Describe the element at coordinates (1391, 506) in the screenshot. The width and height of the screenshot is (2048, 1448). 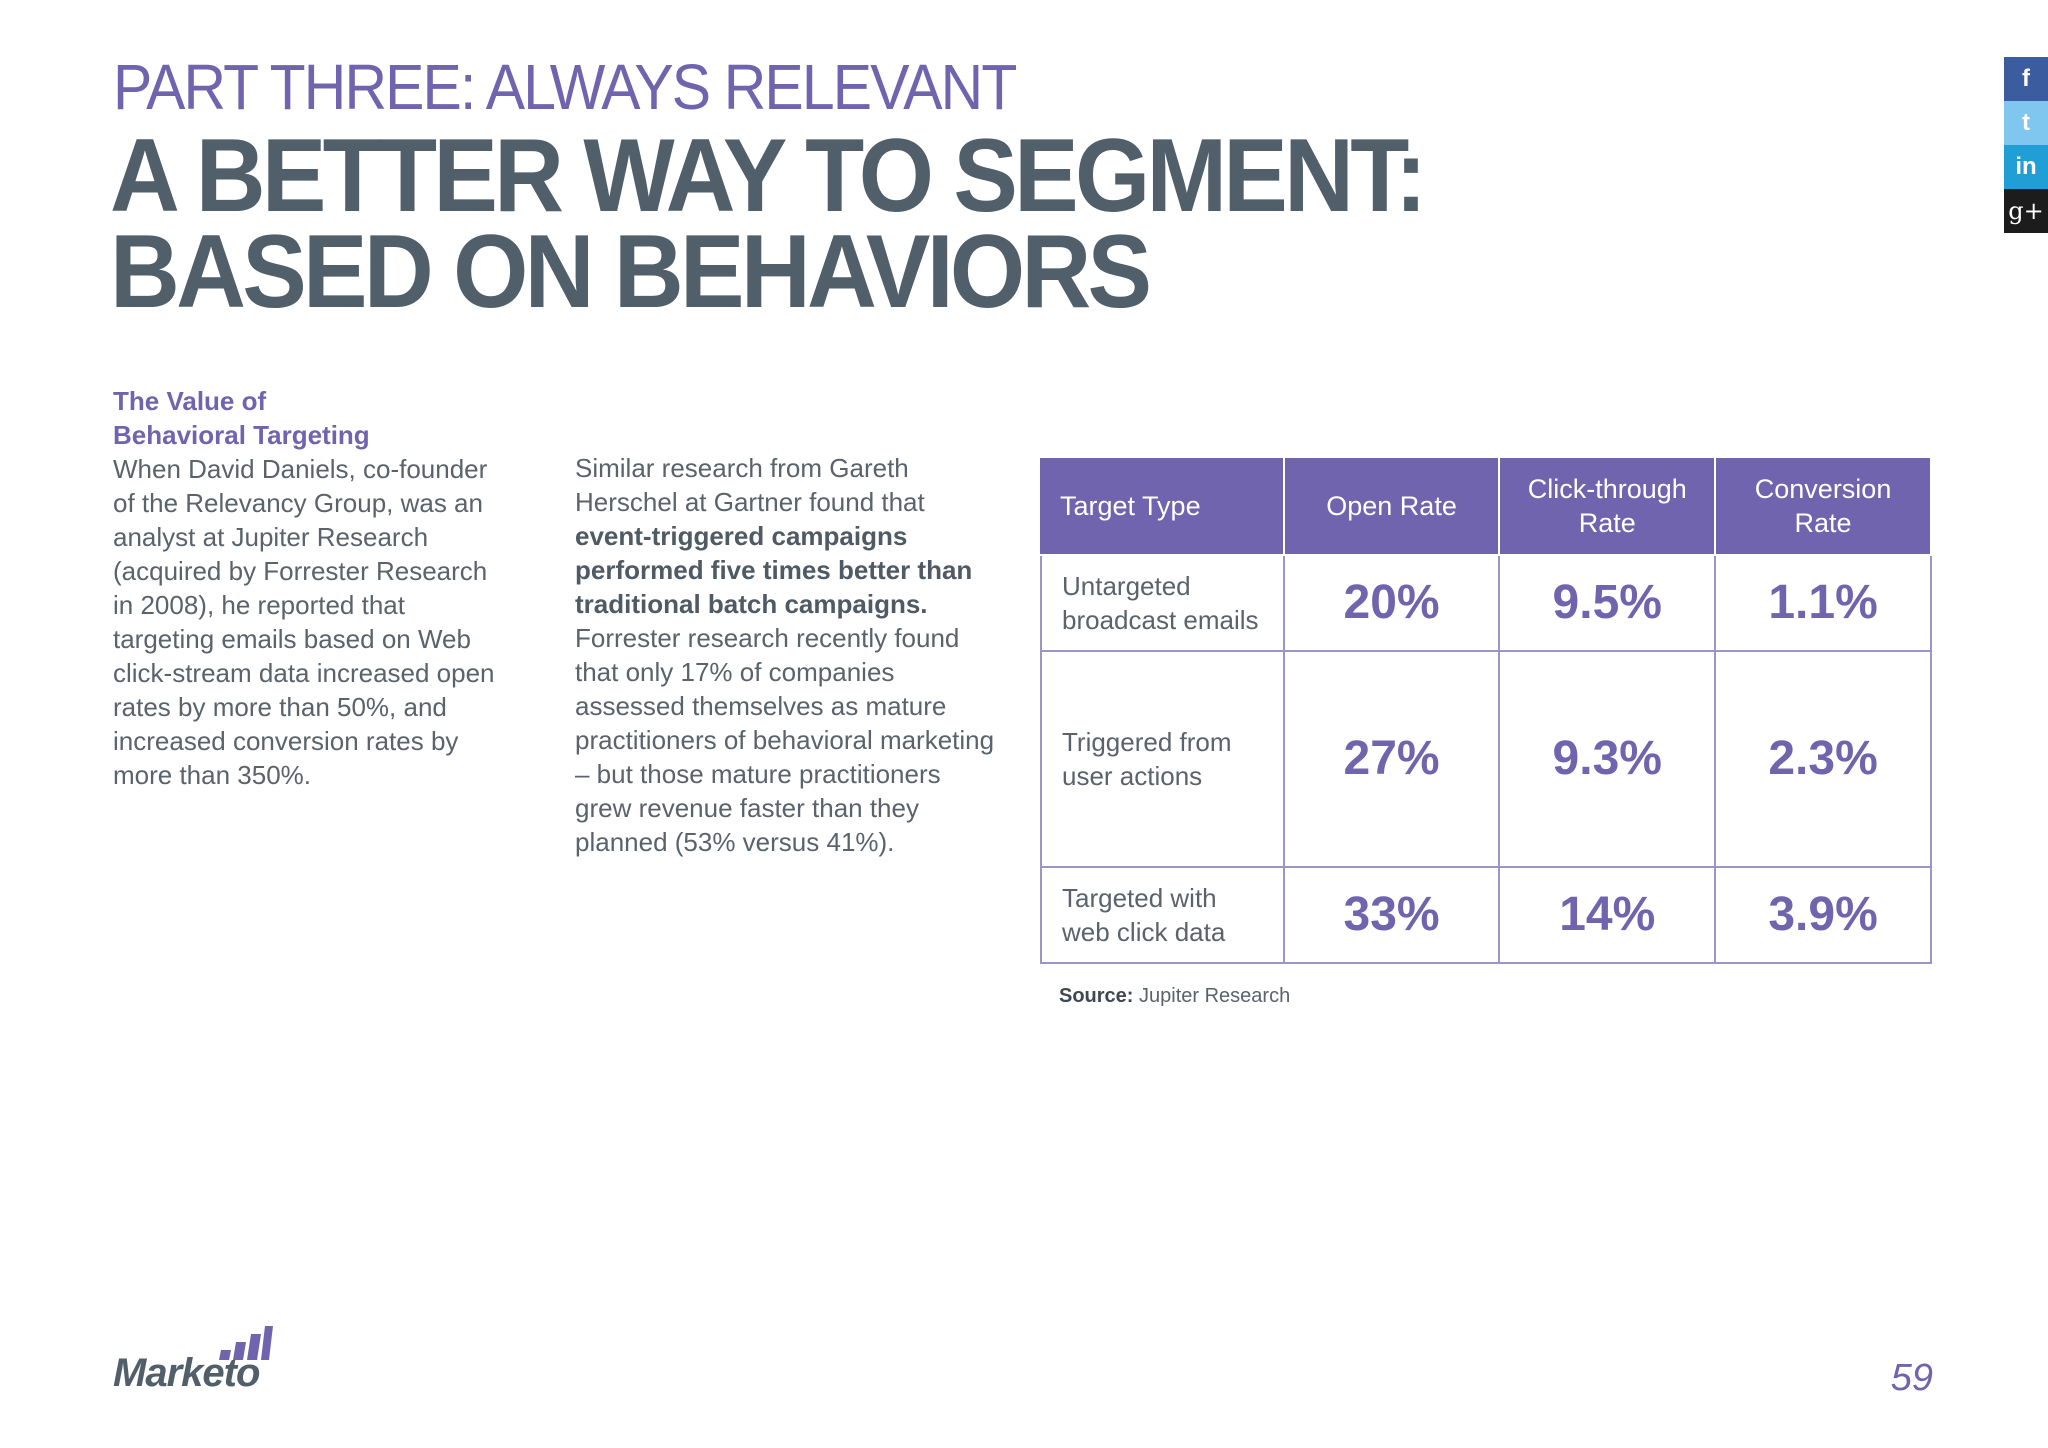
I see `header-open-rate: Open Rate` at that location.